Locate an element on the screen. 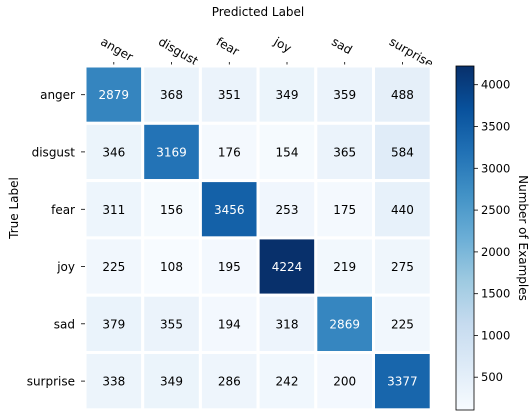 This screenshot has height=415, width=532. cell-value-anger-fear: 351 is located at coordinates (229, 95).